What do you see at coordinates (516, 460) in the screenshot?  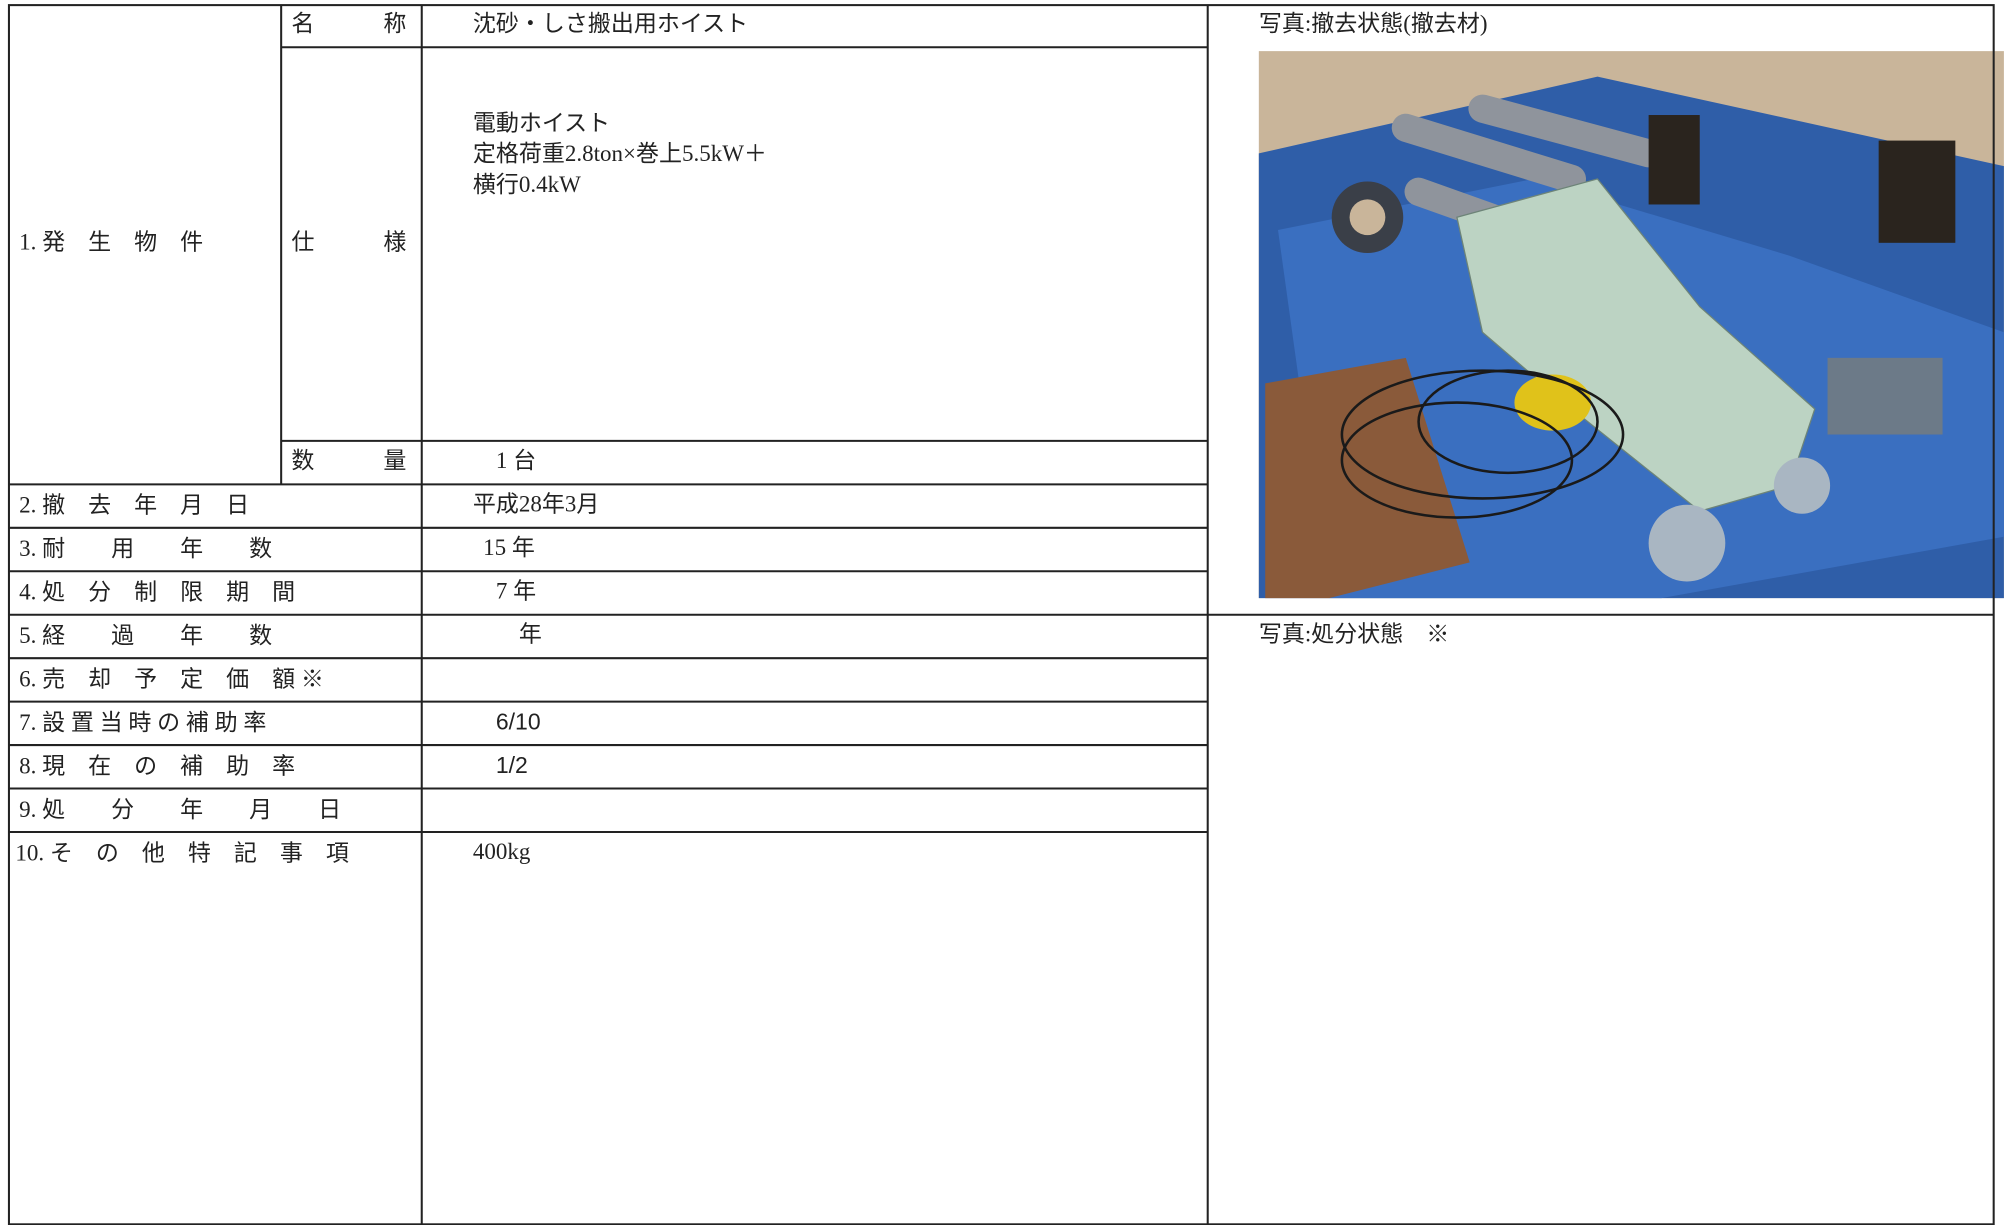 I see `field-value: 1 台` at bounding box center [516, 460].